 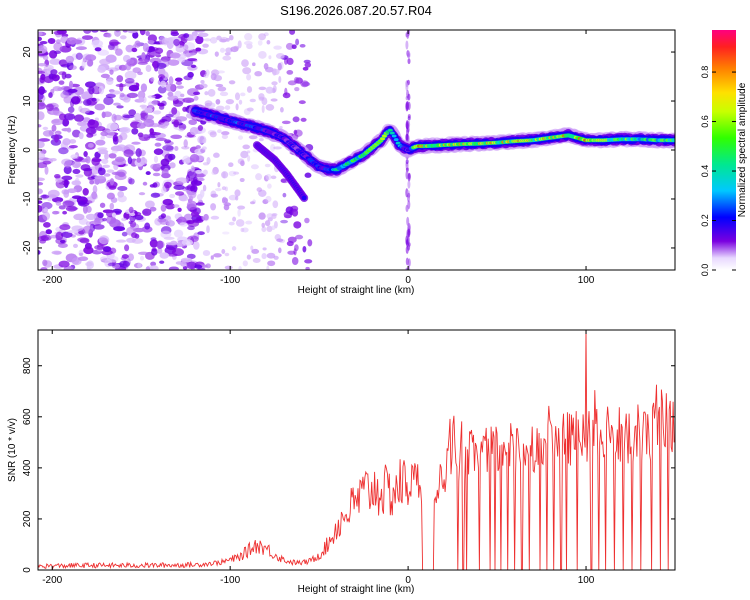 I want to click on colorbar-tick-label: 0.6, so click(x=705, y=121).